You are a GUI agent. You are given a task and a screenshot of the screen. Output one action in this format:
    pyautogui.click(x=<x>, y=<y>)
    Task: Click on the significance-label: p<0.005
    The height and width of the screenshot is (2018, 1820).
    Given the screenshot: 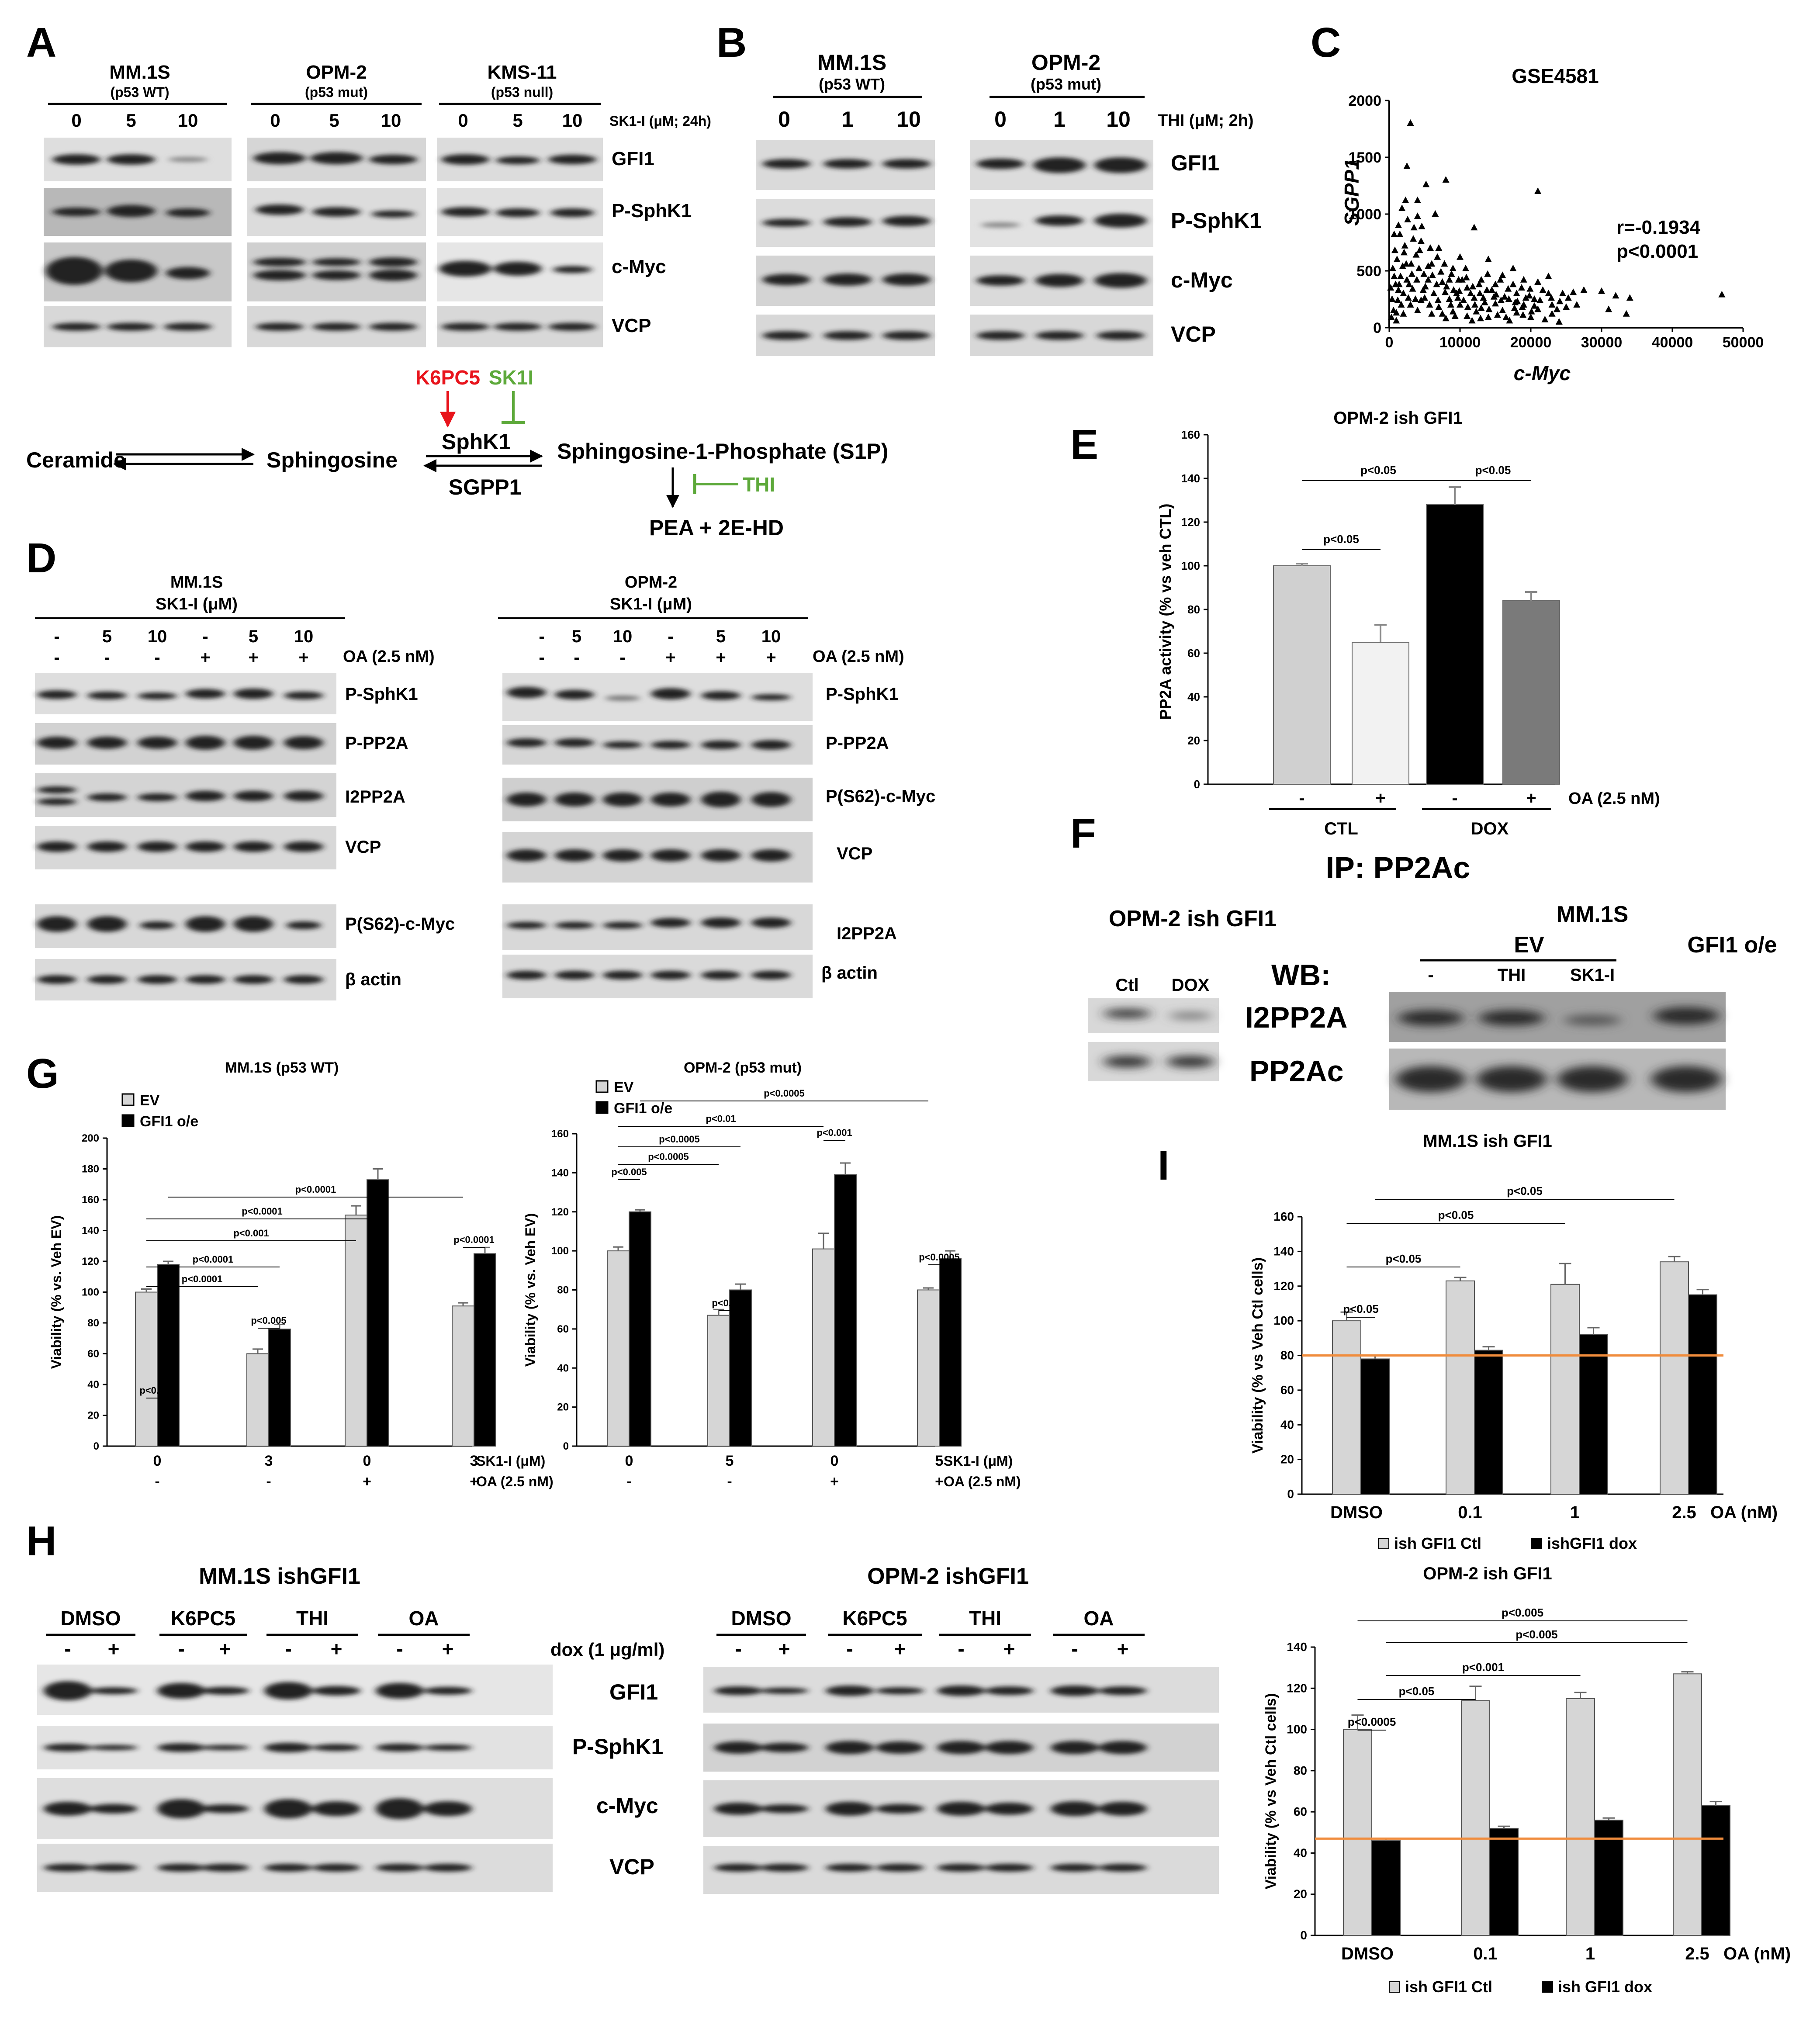 What is the action you would take?
    pyautogui.click(x=729, y=1303)
    